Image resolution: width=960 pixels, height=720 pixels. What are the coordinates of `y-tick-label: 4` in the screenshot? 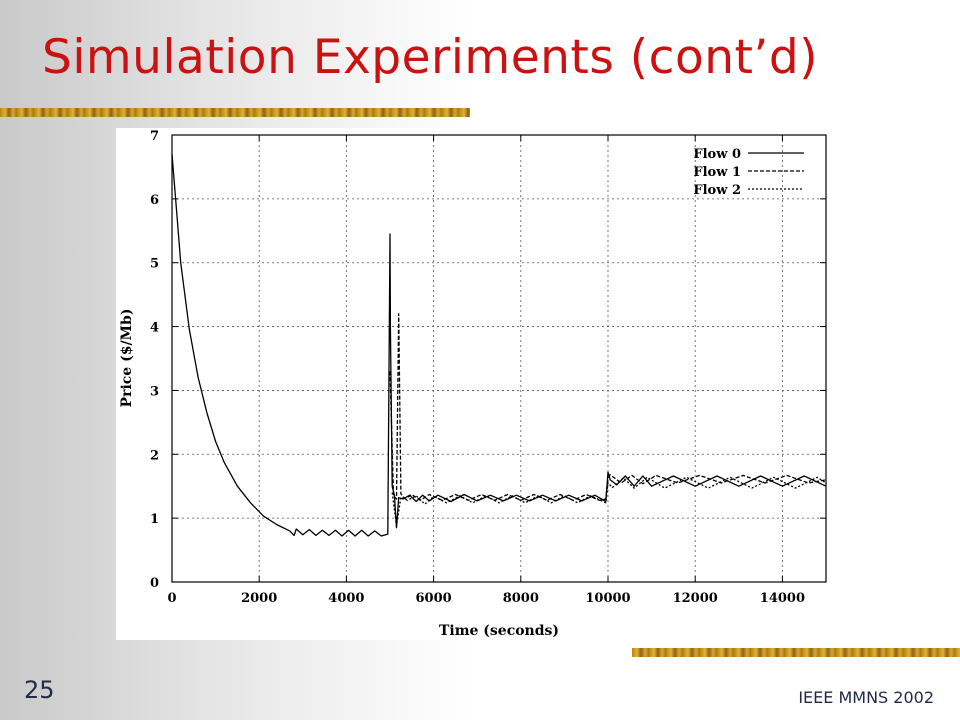 It's located at (154, 328).